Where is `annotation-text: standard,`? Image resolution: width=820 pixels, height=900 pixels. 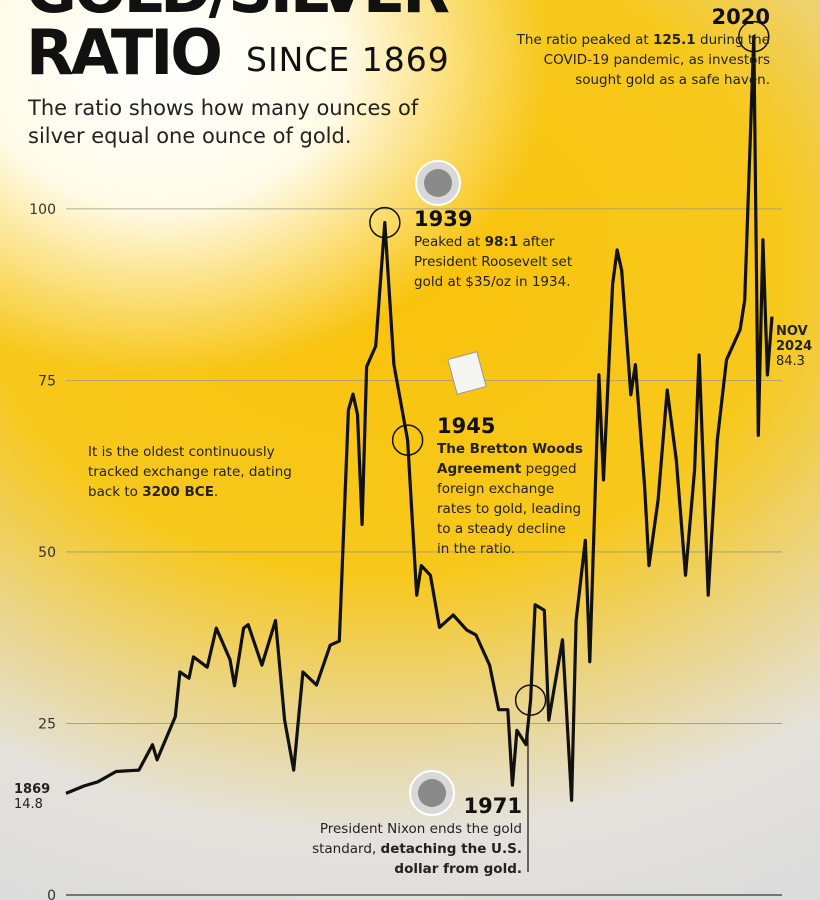
annotation-text: standard, is located at coordinates (346, 849).